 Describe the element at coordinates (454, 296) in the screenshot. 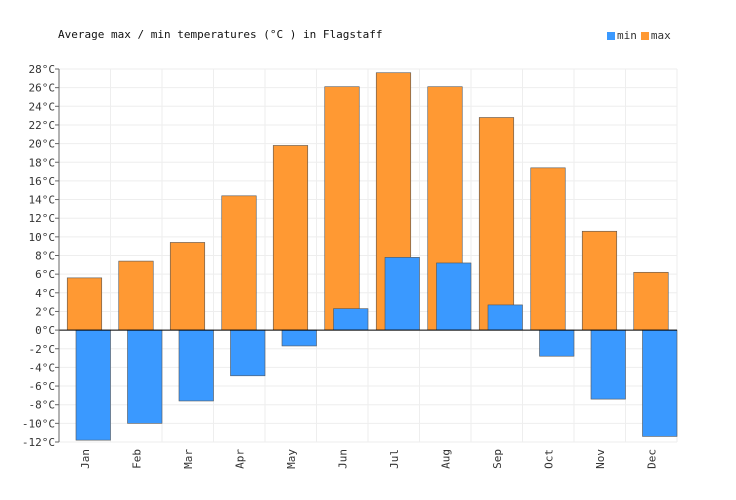

I see `bar-min-aug` at that location.